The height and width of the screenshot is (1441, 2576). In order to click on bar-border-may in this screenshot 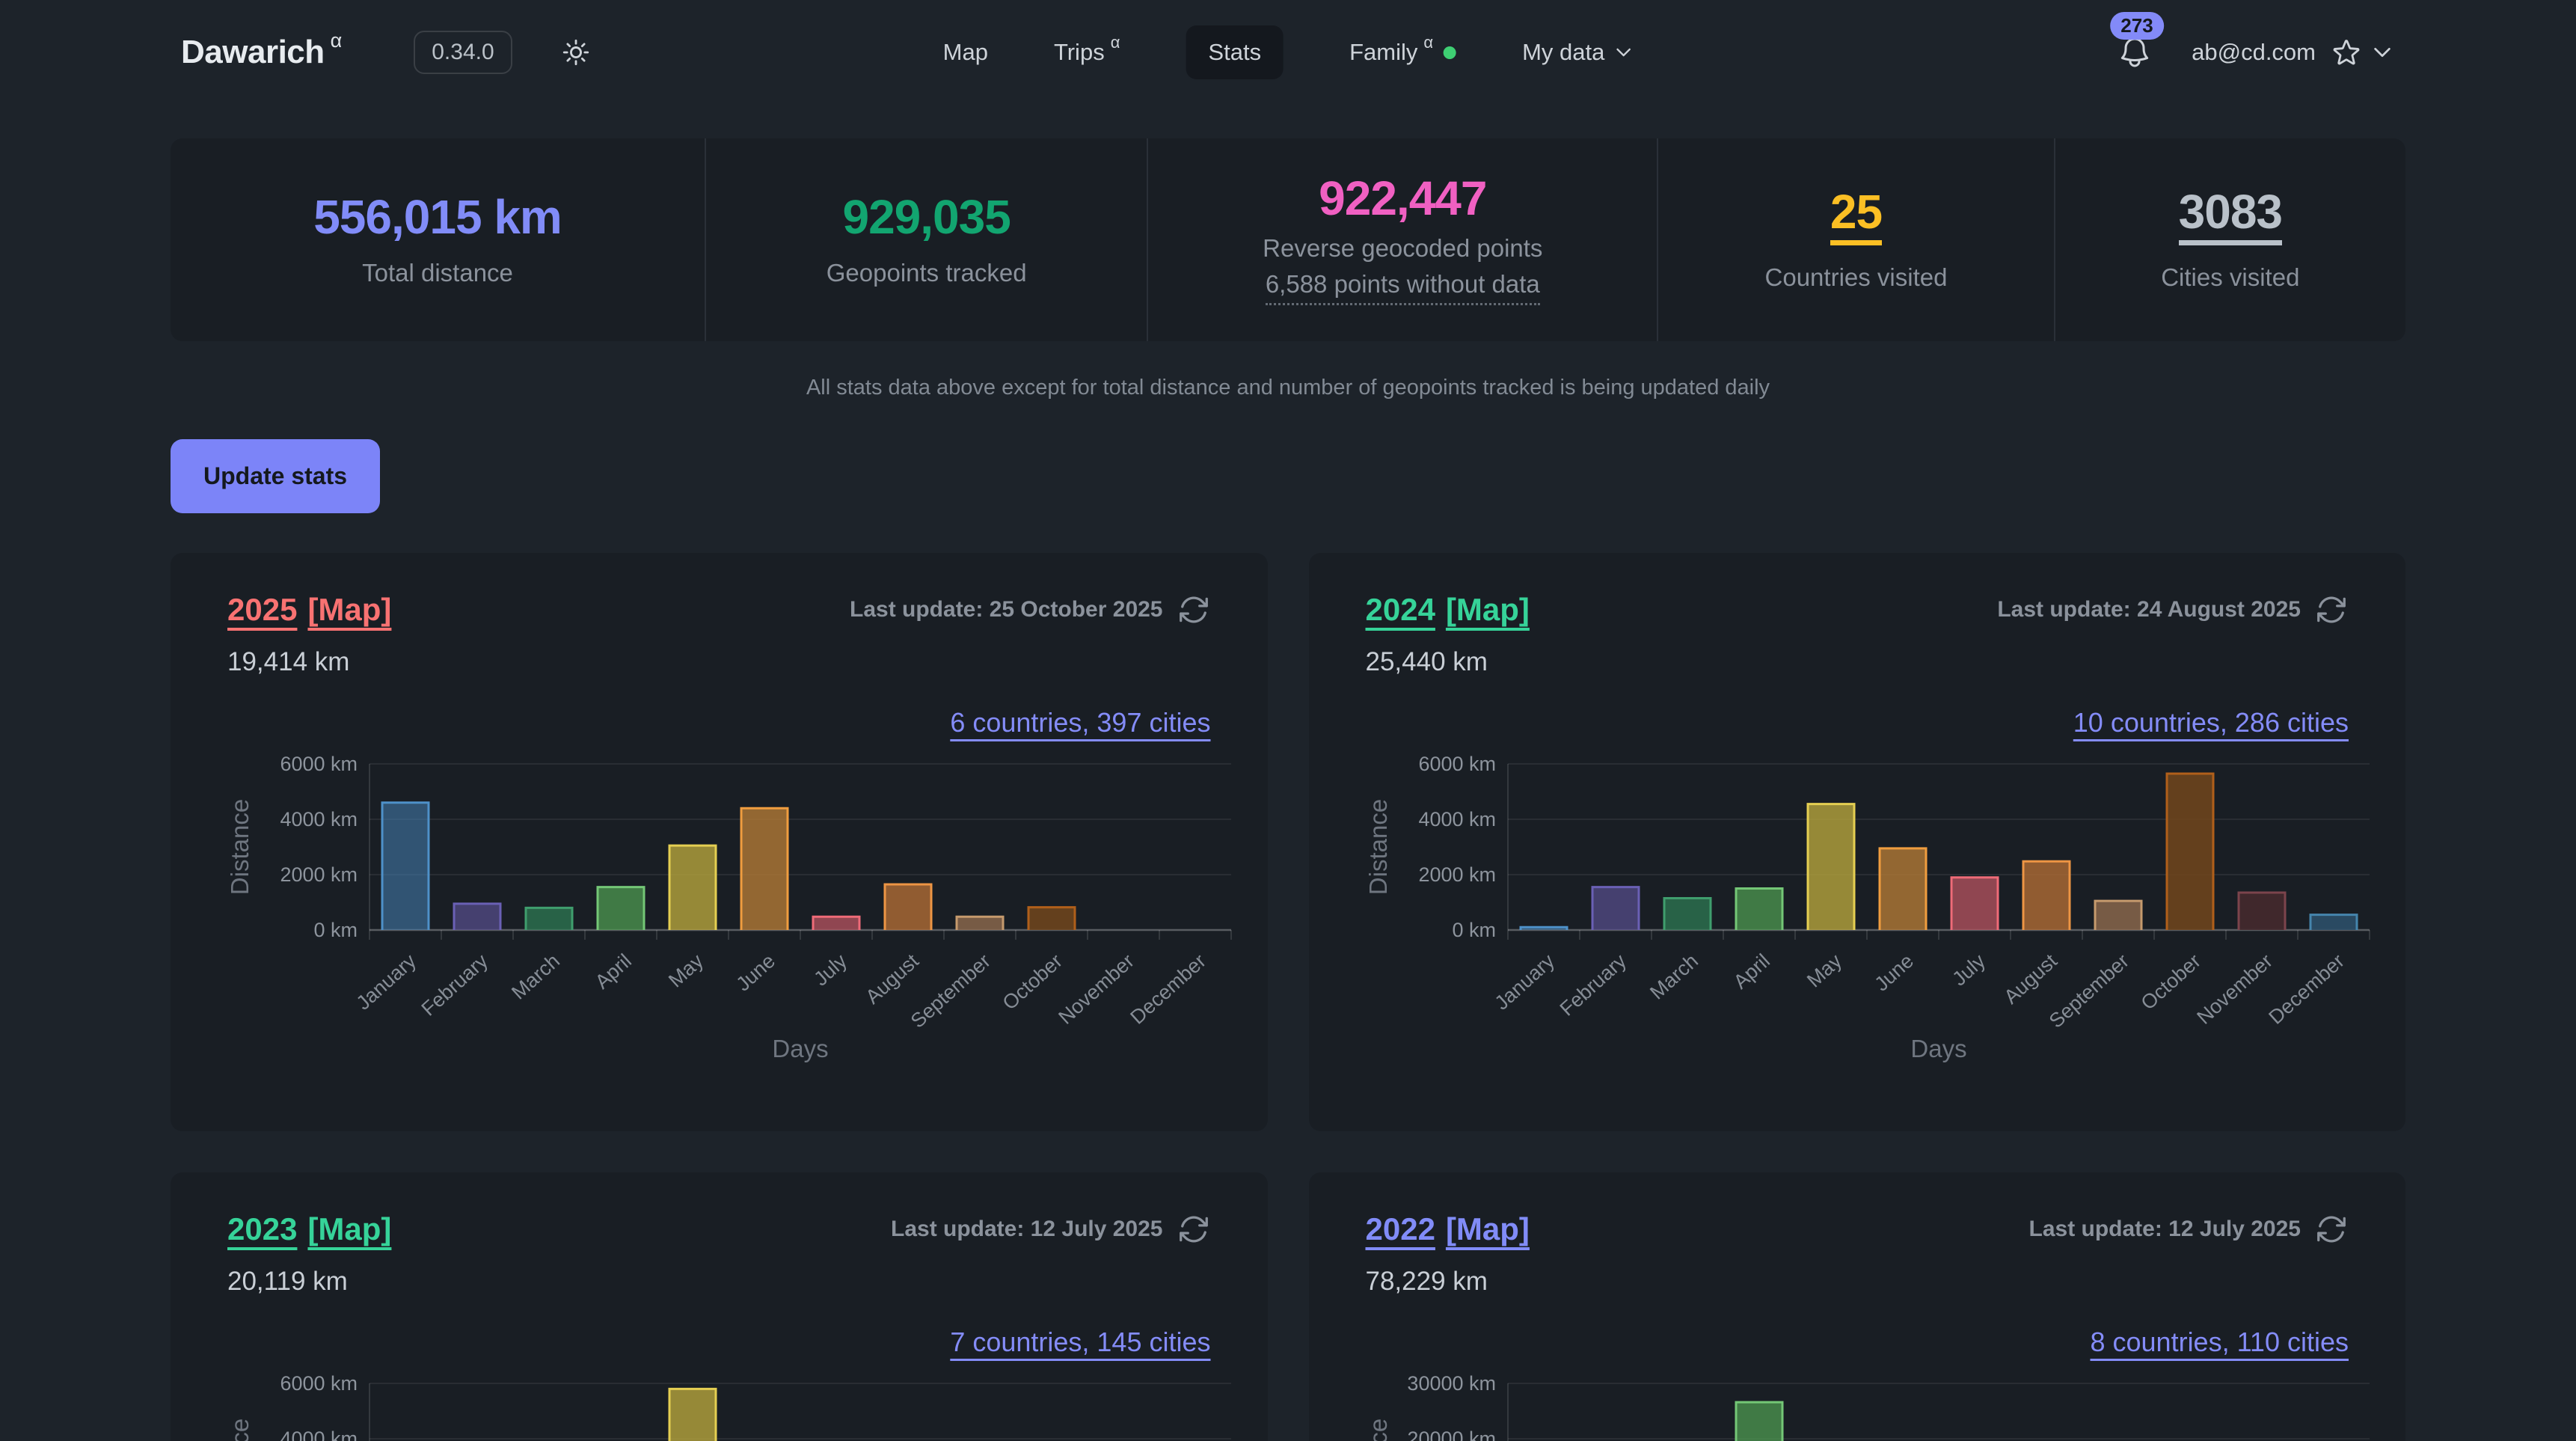, I will do `click(1830, 866)`.